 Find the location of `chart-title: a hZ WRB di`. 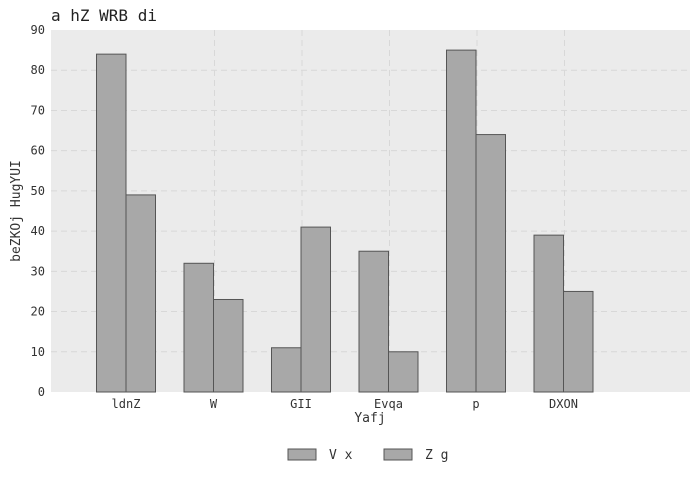

chart-title: a hZ WRB di is located at coordinates (104, 15).